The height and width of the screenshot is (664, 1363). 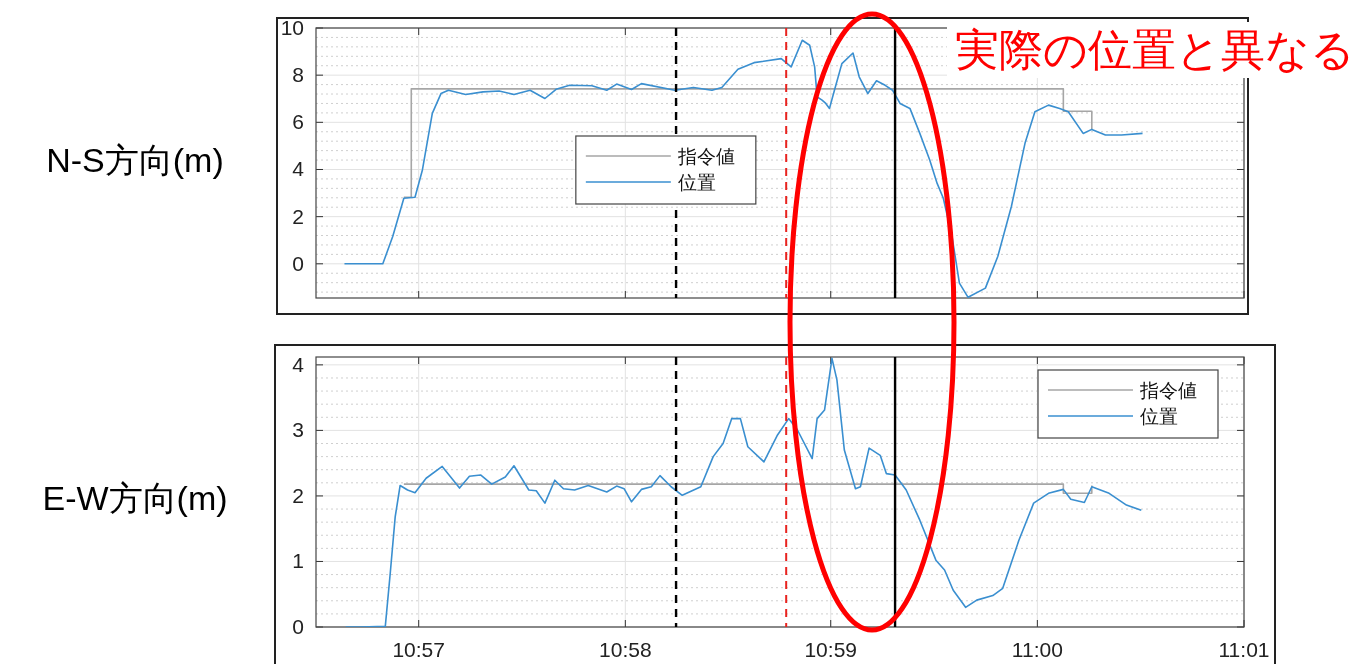 I want to click on x-tick-label: 10:59, so click(x=831, y=649).